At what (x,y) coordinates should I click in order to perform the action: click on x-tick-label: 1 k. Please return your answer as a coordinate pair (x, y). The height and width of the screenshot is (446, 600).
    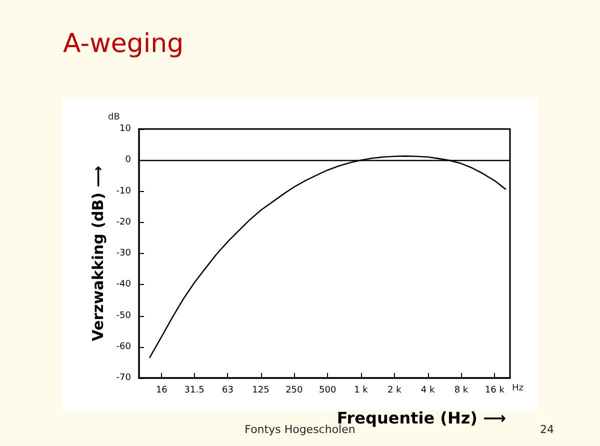
    Looking at the image, I should click on (361, 391).